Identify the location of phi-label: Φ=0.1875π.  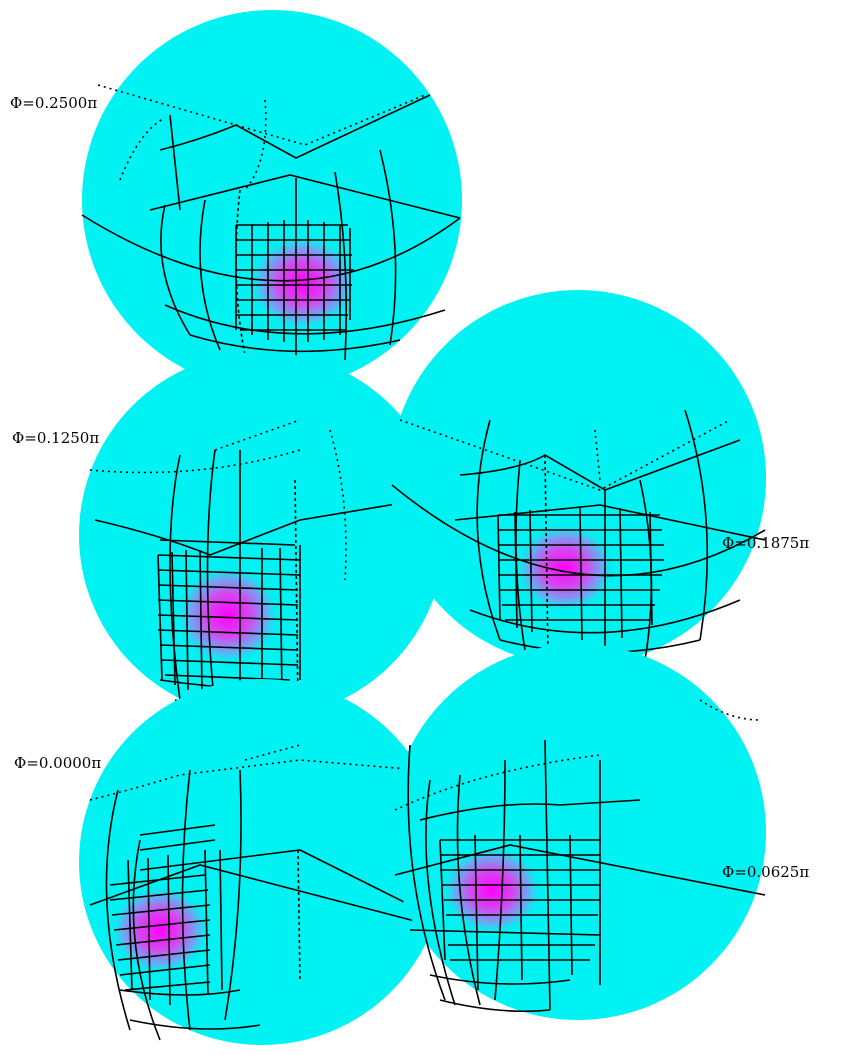
(765, 543).